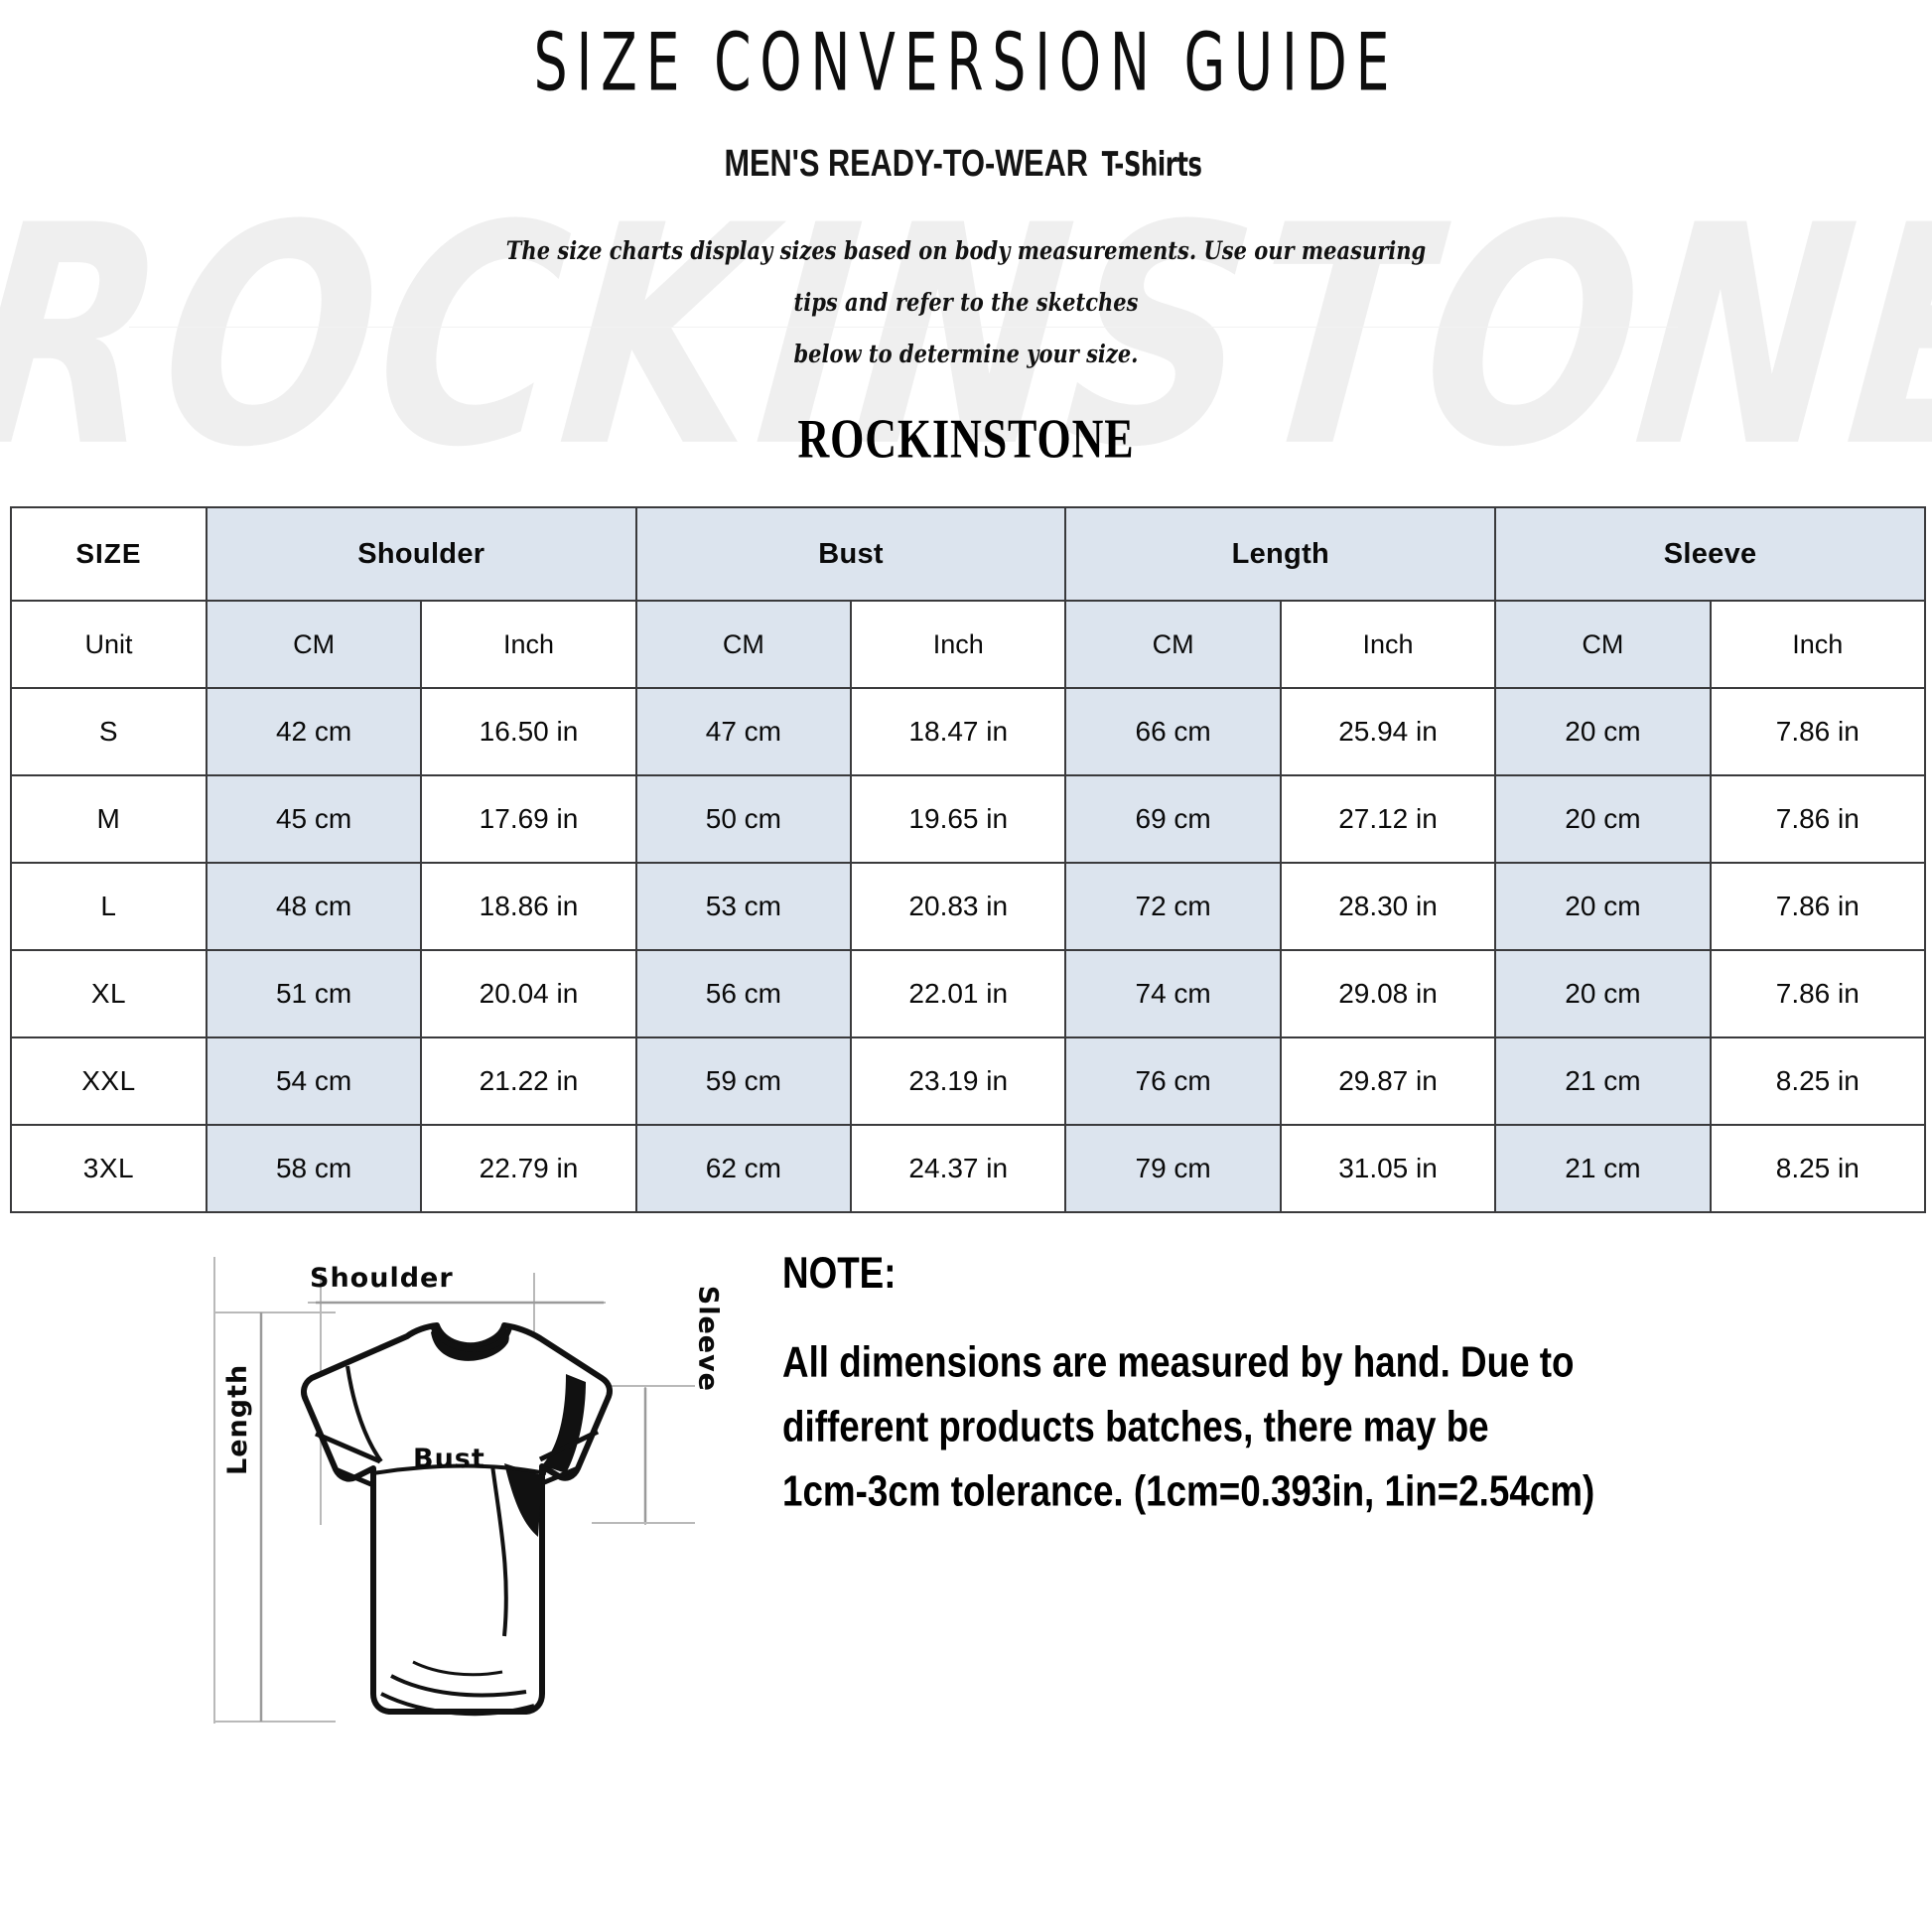  Describe the element at coordinates (966, 63) in the screenshot. I see `page-title: SIZE CONVERSION GUIDE` at that location.